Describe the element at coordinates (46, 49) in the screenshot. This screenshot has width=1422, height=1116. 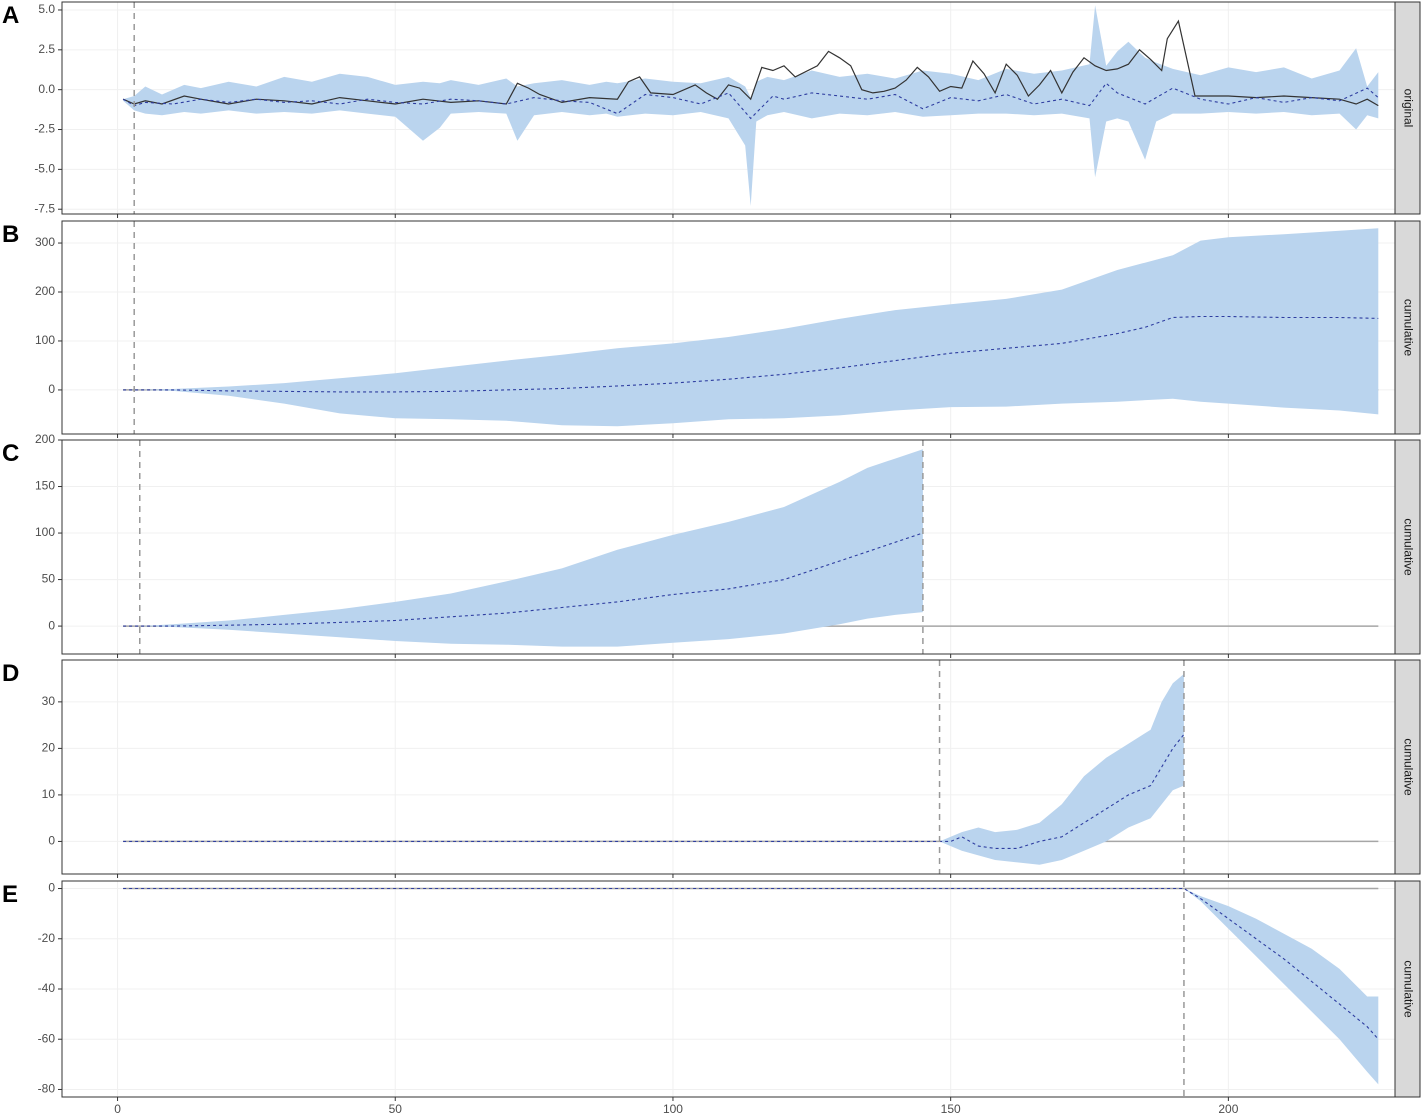
I see `y-tick-label: 2.5` at that location.